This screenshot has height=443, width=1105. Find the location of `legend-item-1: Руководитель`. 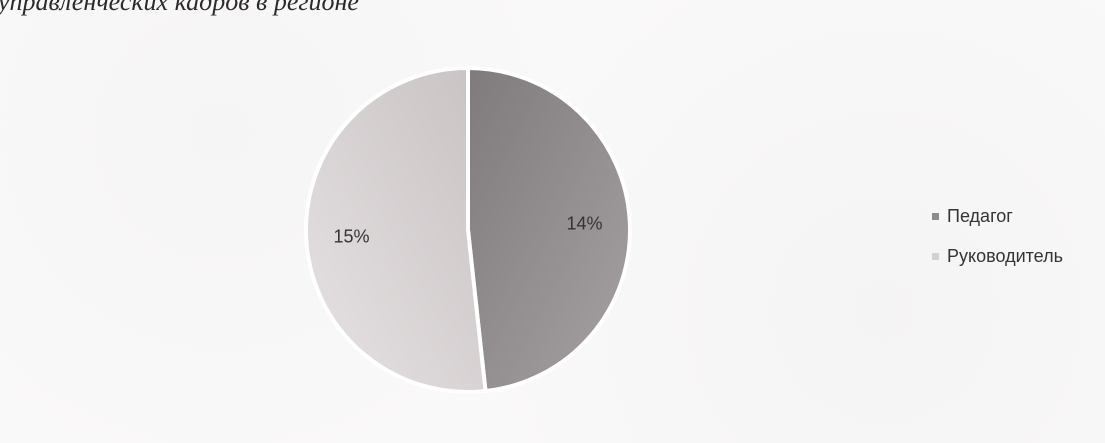

legend-item-1: Руководитель is located at coordinates (997, 256).